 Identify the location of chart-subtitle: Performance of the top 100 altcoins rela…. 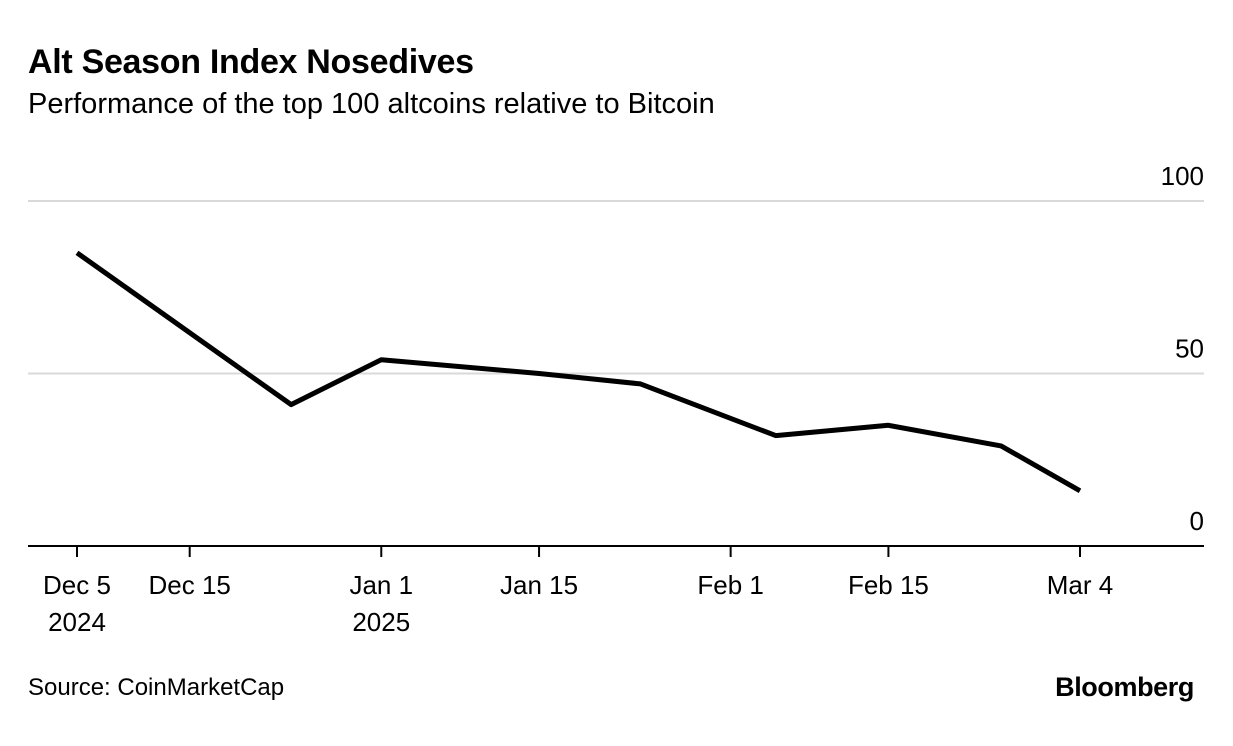
(371, 104).